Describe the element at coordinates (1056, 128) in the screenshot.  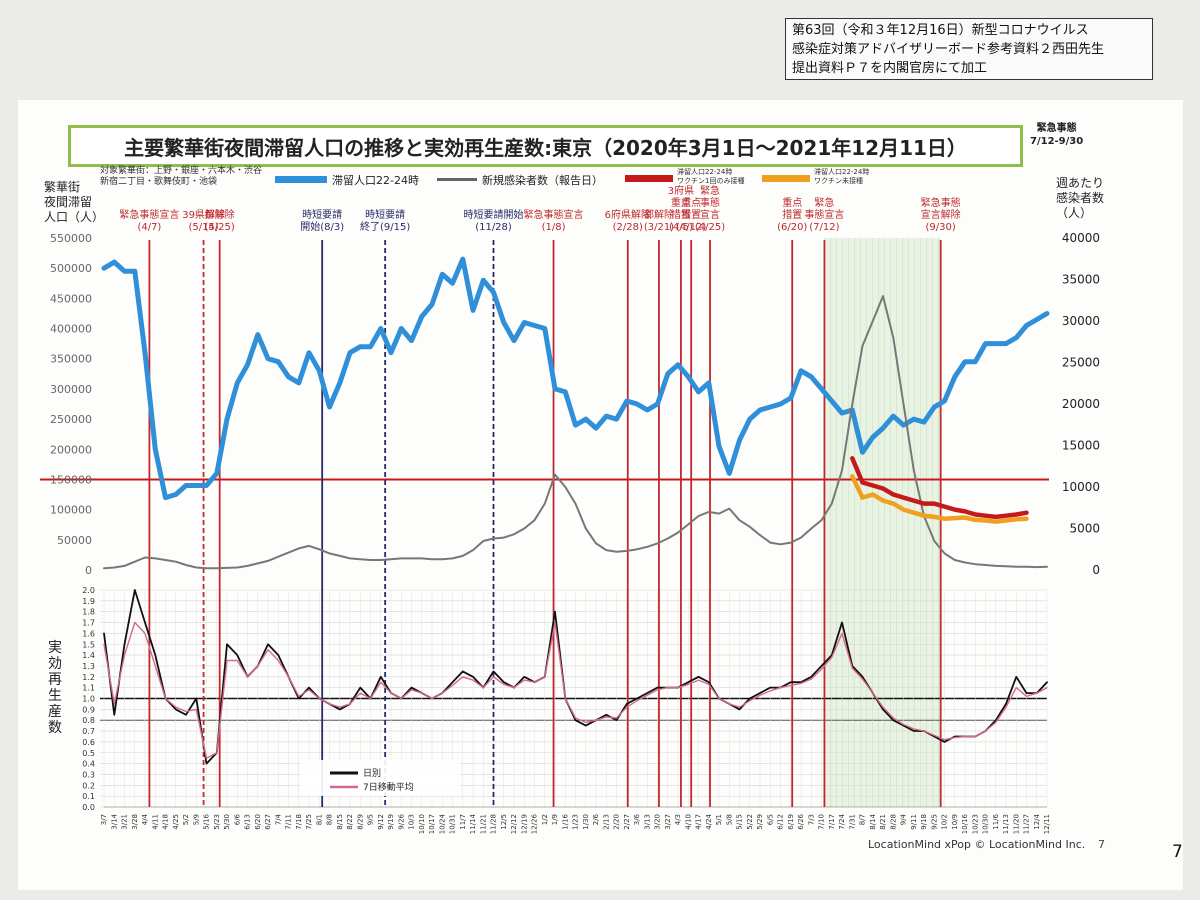
I see `emergency-period-line: 緊急事態` at that location.